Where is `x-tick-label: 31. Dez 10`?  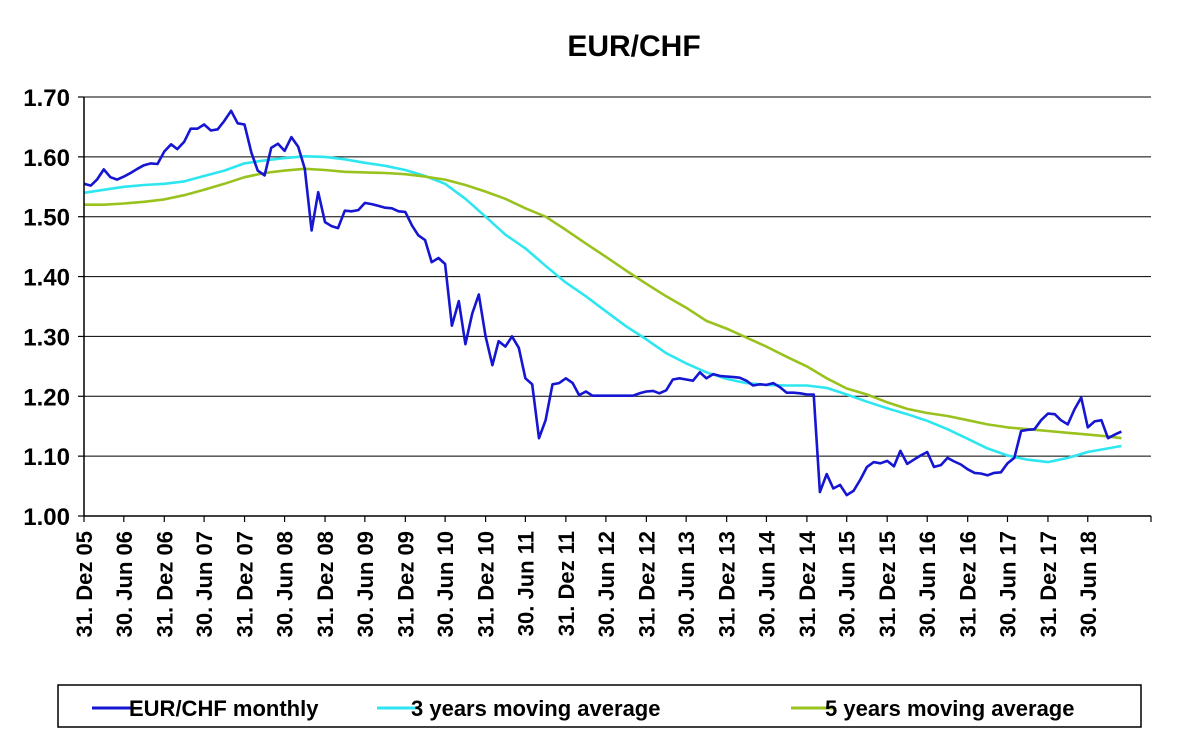 x-tick-label: 31. Dez 10 is located at coordinates (486, 584).